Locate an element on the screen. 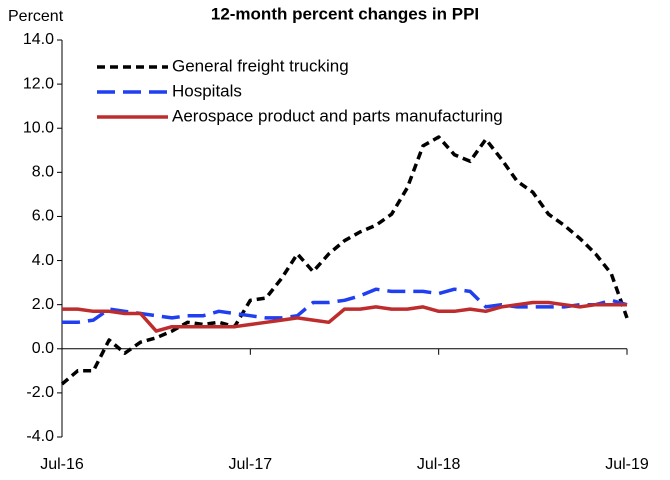  y-tick-label: 10.0 is located at coordinates (38, 127).